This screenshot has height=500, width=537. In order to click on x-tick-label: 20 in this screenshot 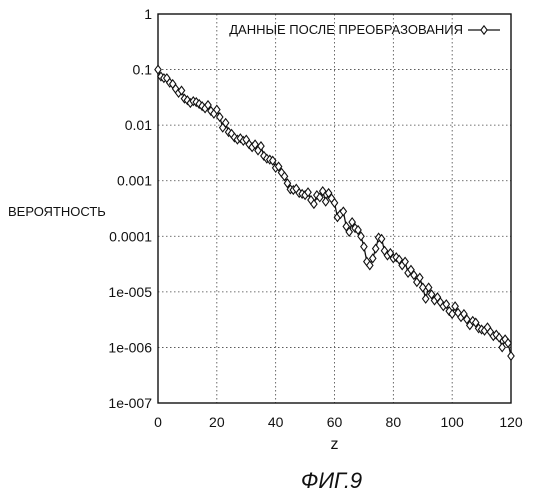, I will do `click(217, 422)`.